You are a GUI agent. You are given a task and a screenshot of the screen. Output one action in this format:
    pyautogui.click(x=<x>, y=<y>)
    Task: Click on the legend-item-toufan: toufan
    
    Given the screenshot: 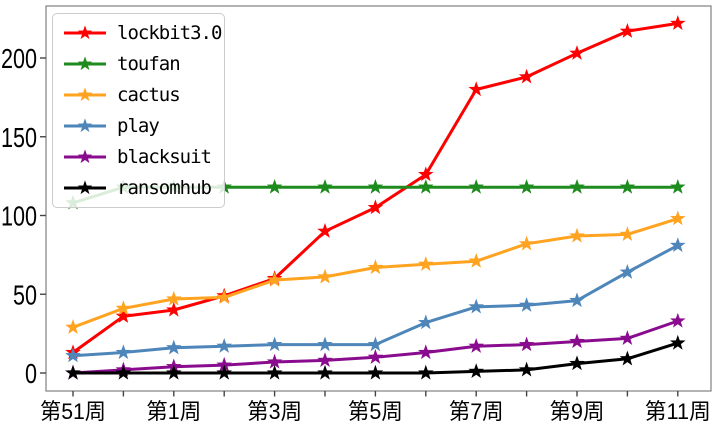 What is the action you would take?
    pyautogui.click(x=143, y=64)
    